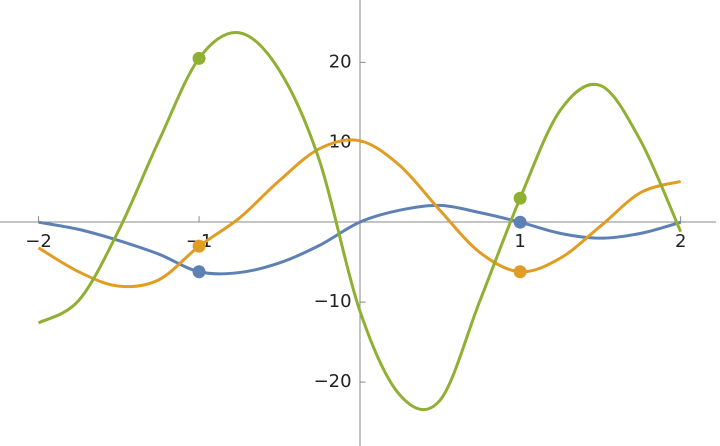  I want to click on y-tick-label: −10, so click(333, 301).